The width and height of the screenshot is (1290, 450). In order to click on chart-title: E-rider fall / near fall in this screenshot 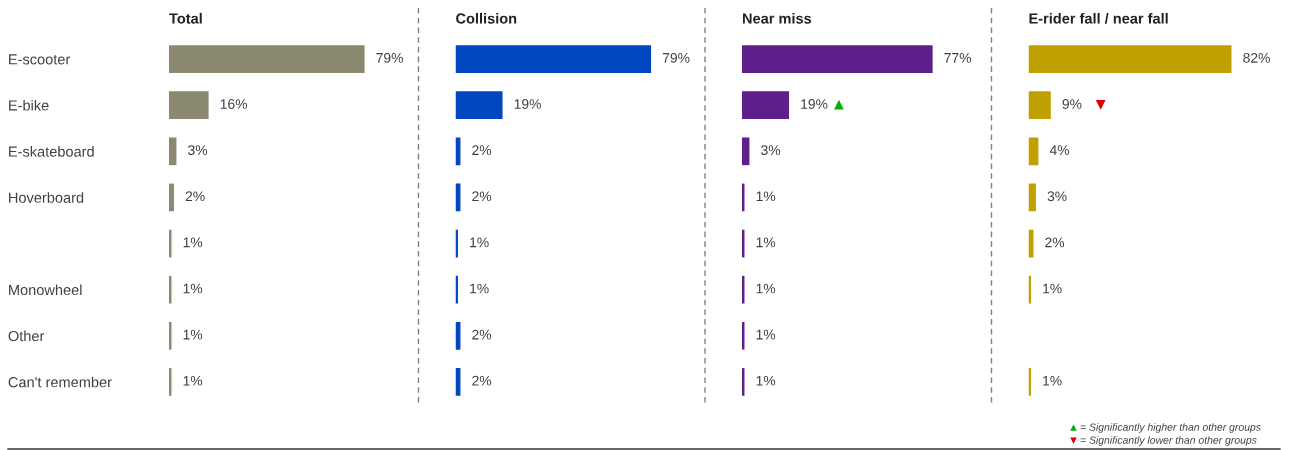, I will do `click(1098, 18)`.